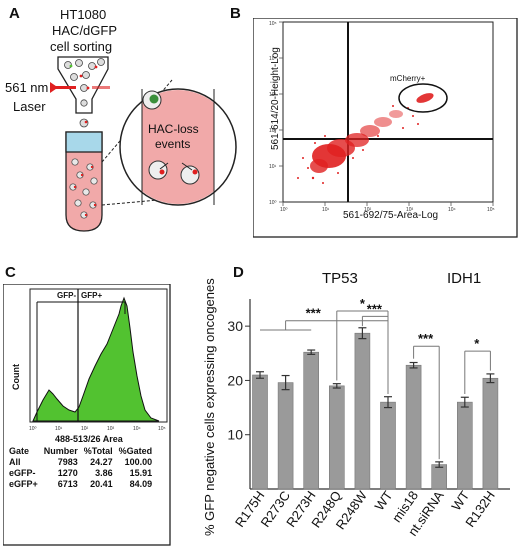 This screenshot has width=520, height=551. I want to click on header-number: Number, so click(60, 451).